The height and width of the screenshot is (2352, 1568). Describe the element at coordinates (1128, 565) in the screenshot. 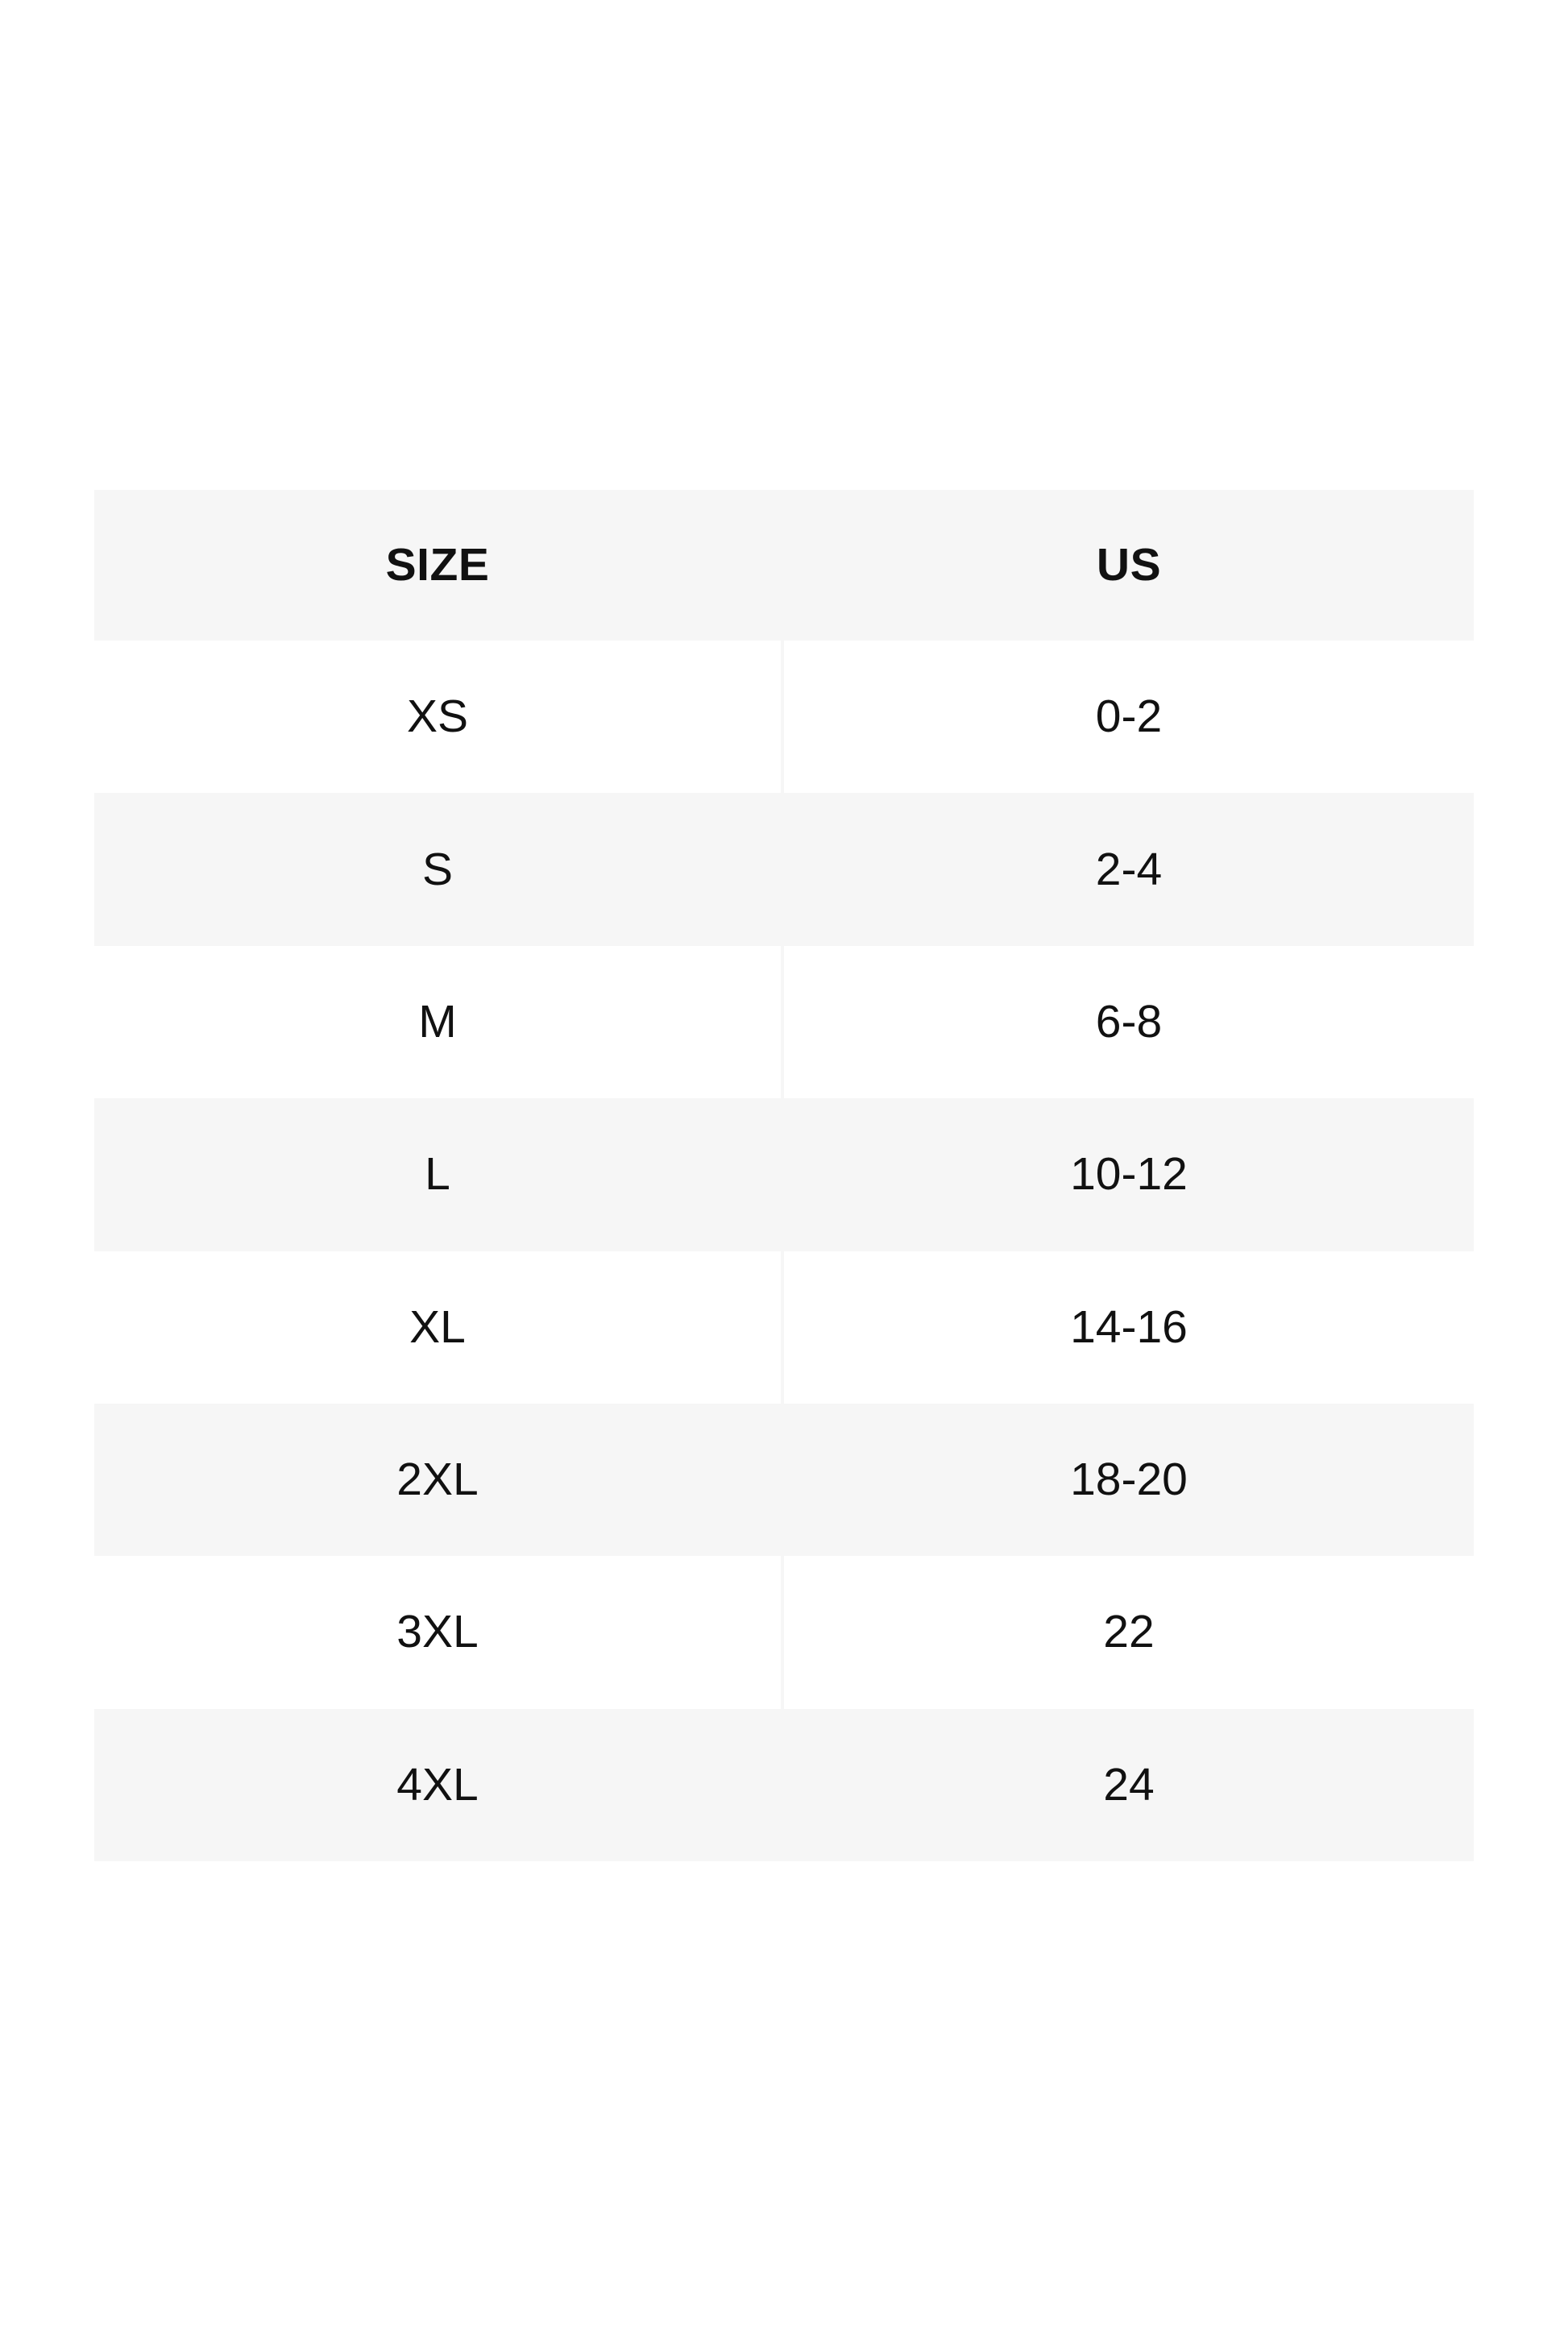

I see `column-header-us: US` at that location.